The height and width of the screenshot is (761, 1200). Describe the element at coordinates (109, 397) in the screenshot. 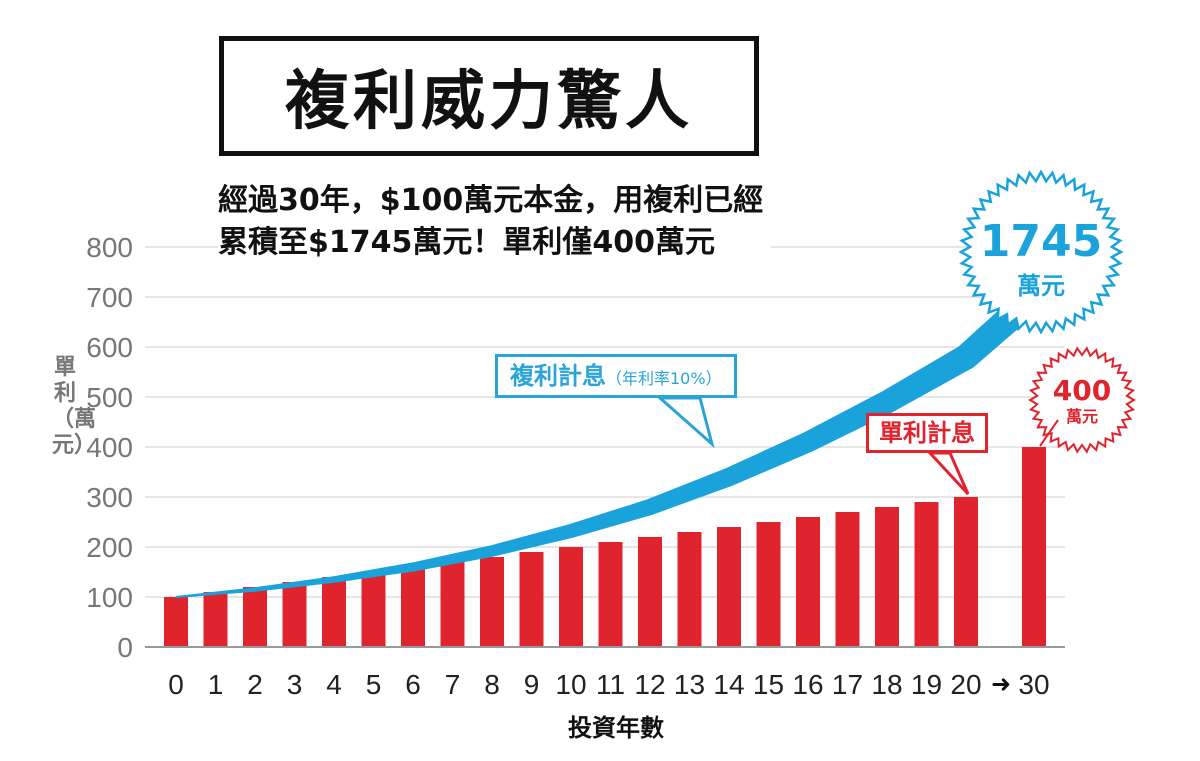

I see `y-tick-label: 500` at that location.